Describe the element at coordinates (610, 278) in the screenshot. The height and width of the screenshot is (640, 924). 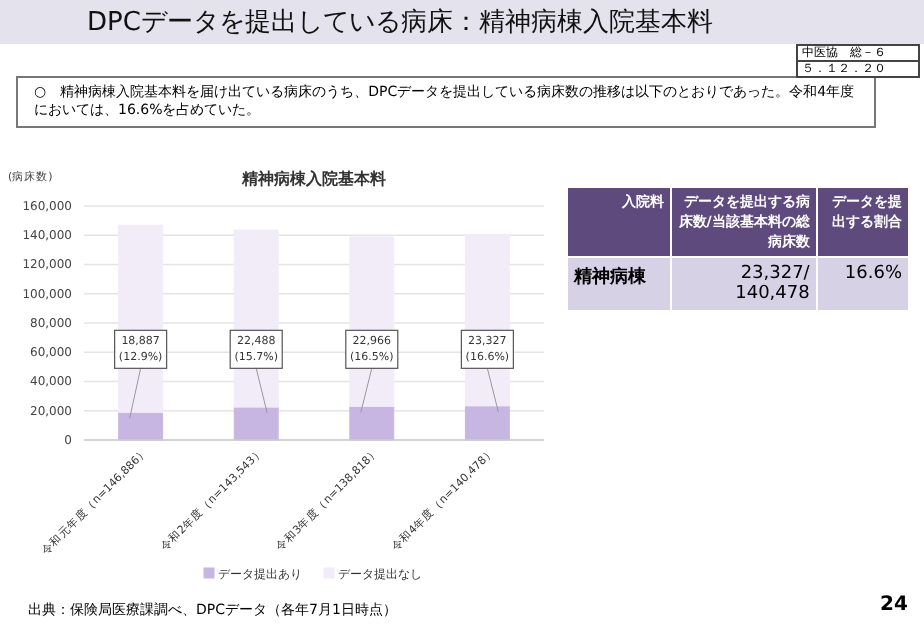
I see `text: 精神病棟` at that location.